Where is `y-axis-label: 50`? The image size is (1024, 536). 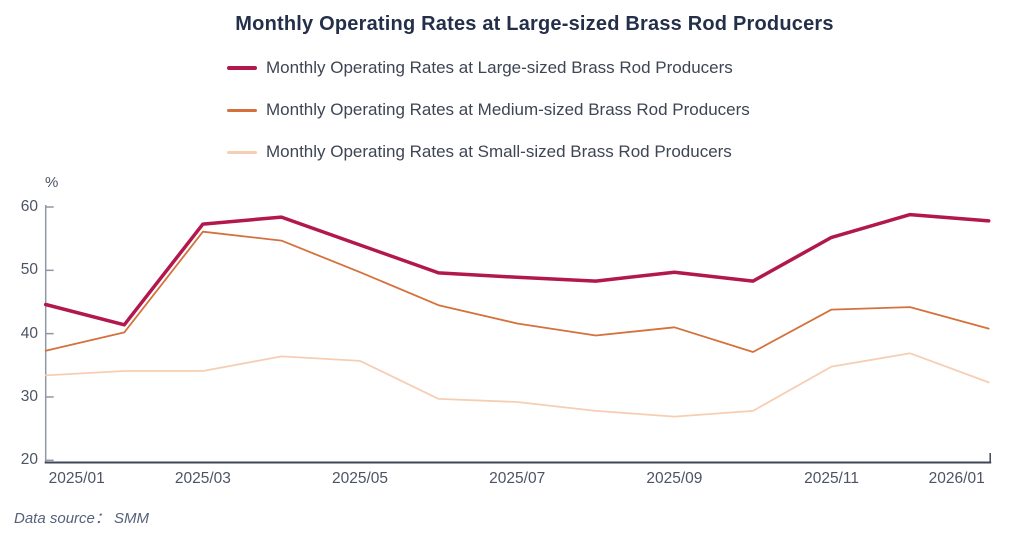 y-axis-label: 50 is located at coordinates (29, 270).